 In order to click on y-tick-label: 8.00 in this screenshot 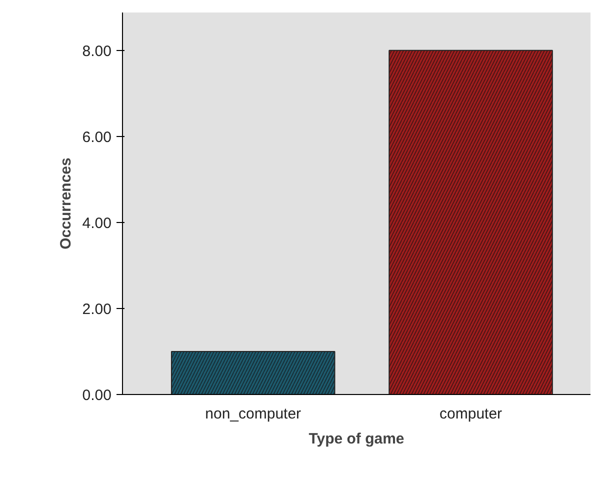, I will do `click(97, 51)`.